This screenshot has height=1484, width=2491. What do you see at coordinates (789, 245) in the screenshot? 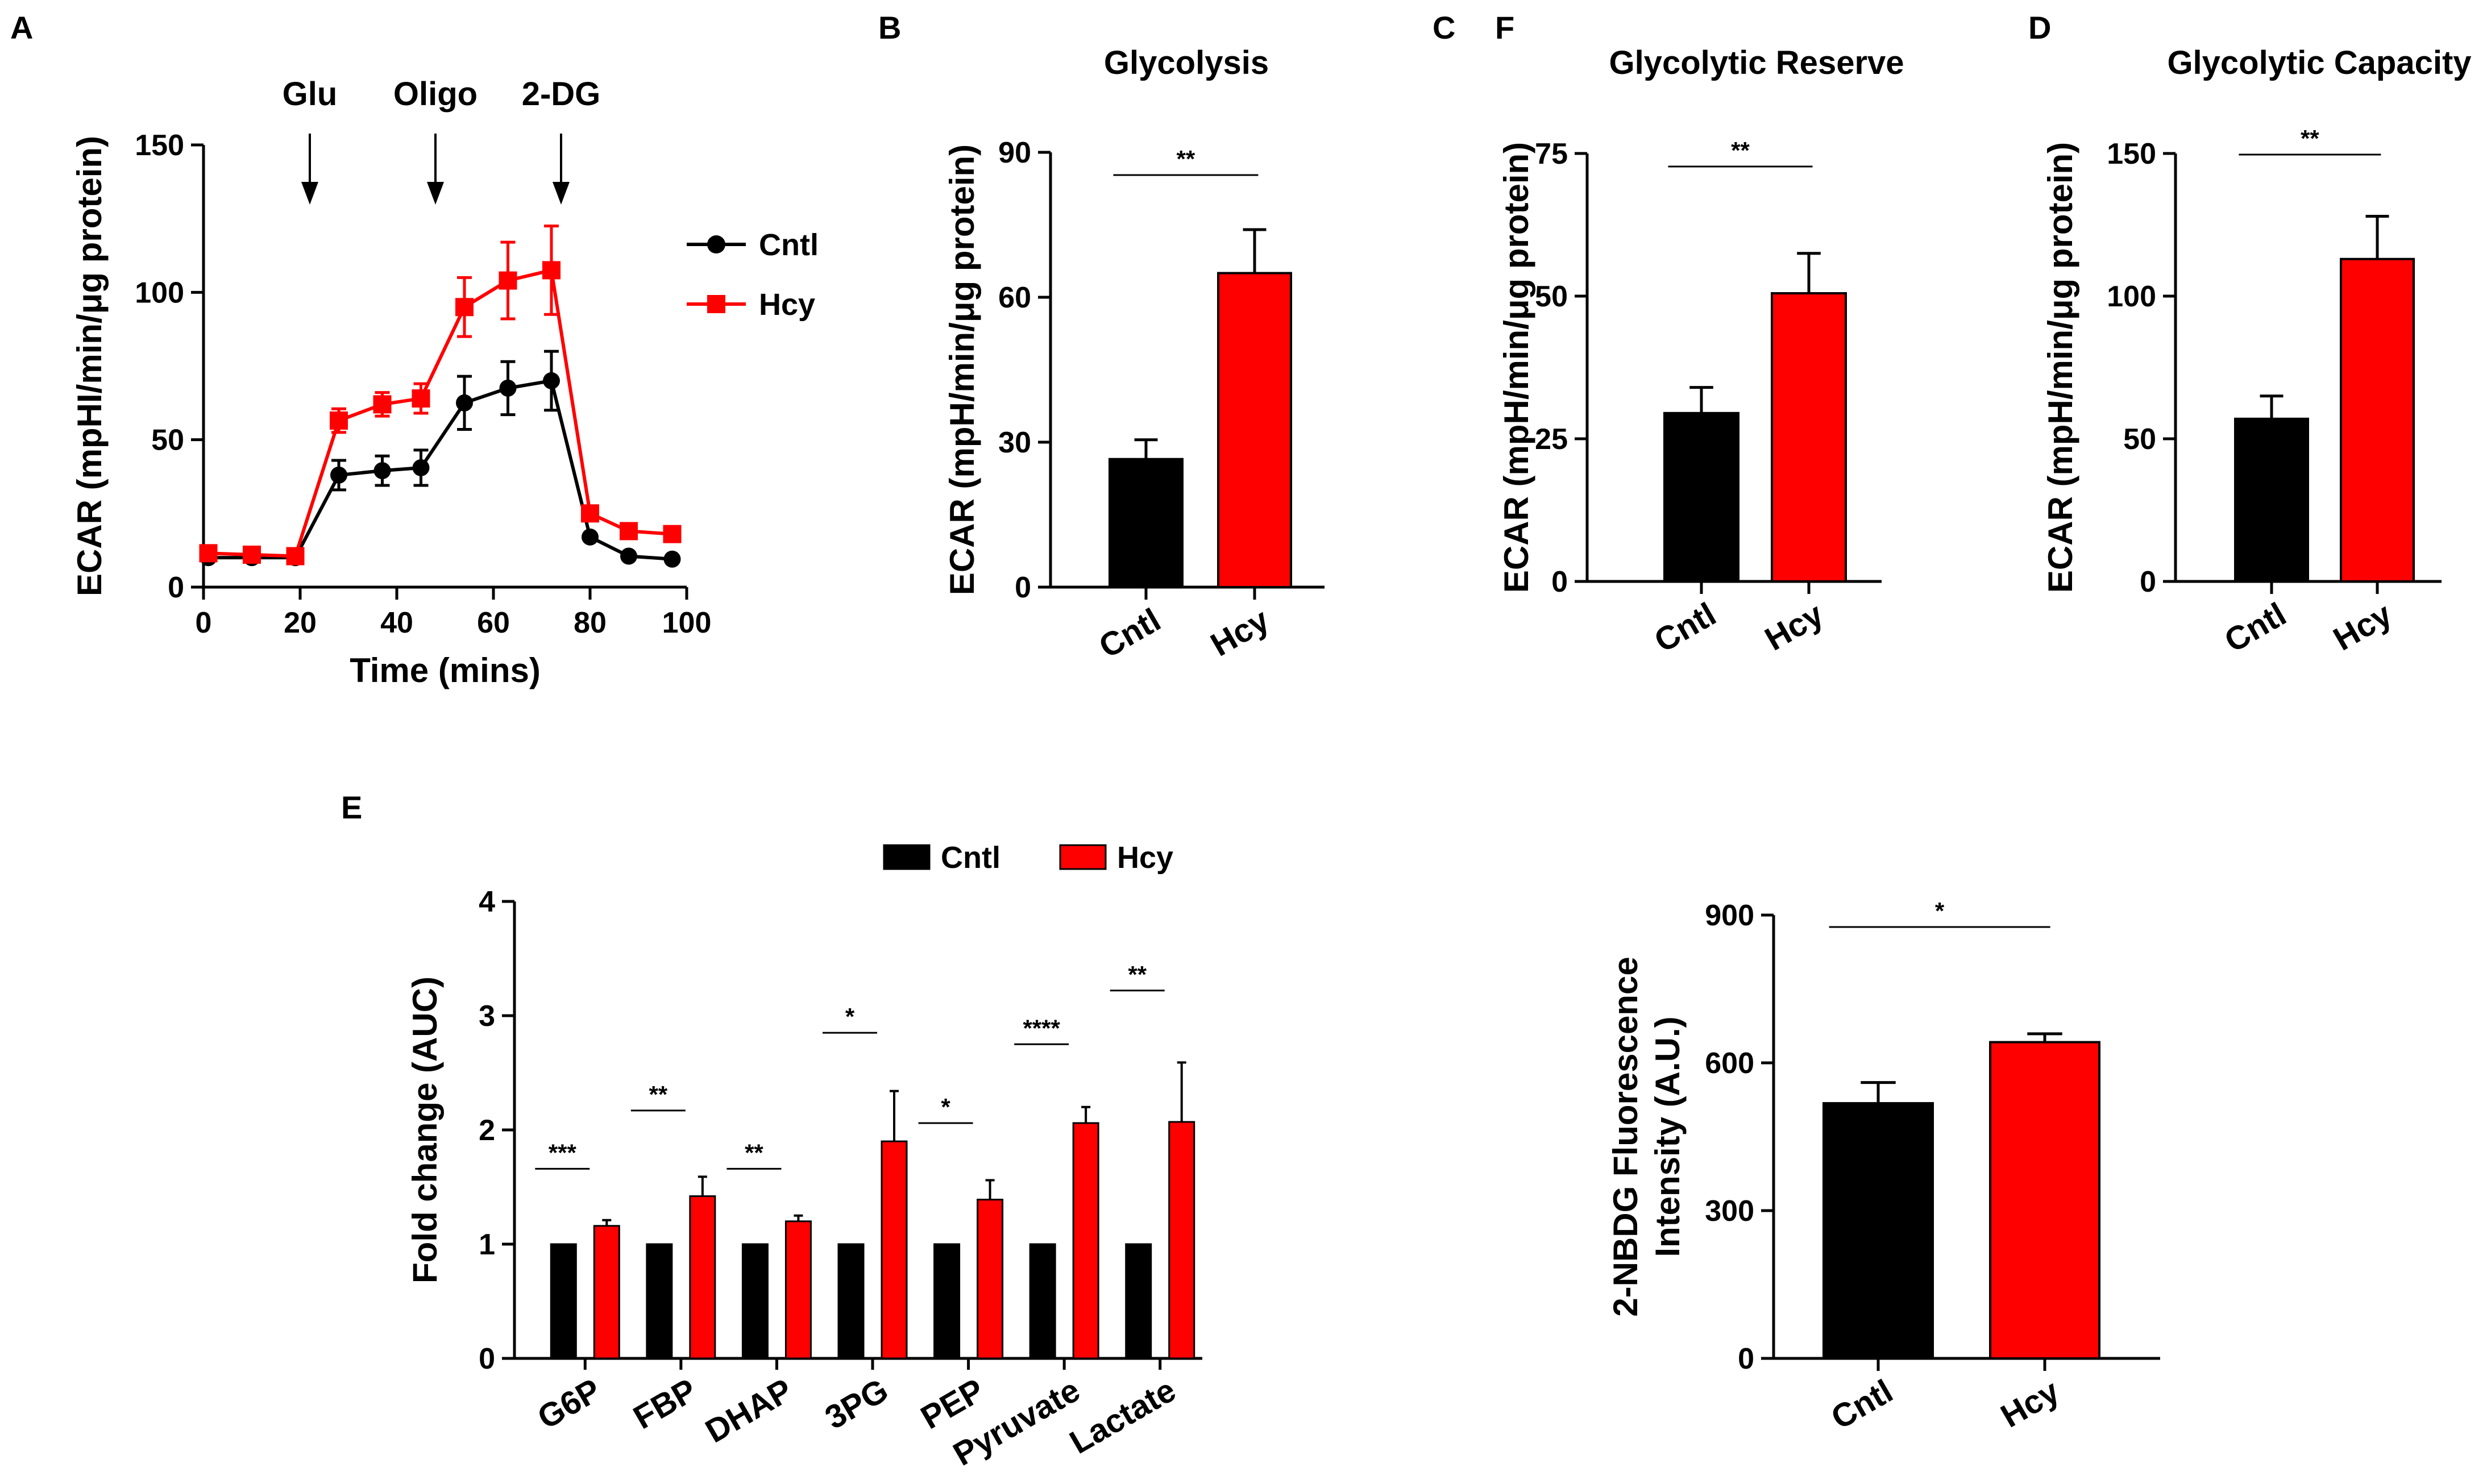
I see `legend-label-cntl: Cntl` at bounding box center [789, 245].